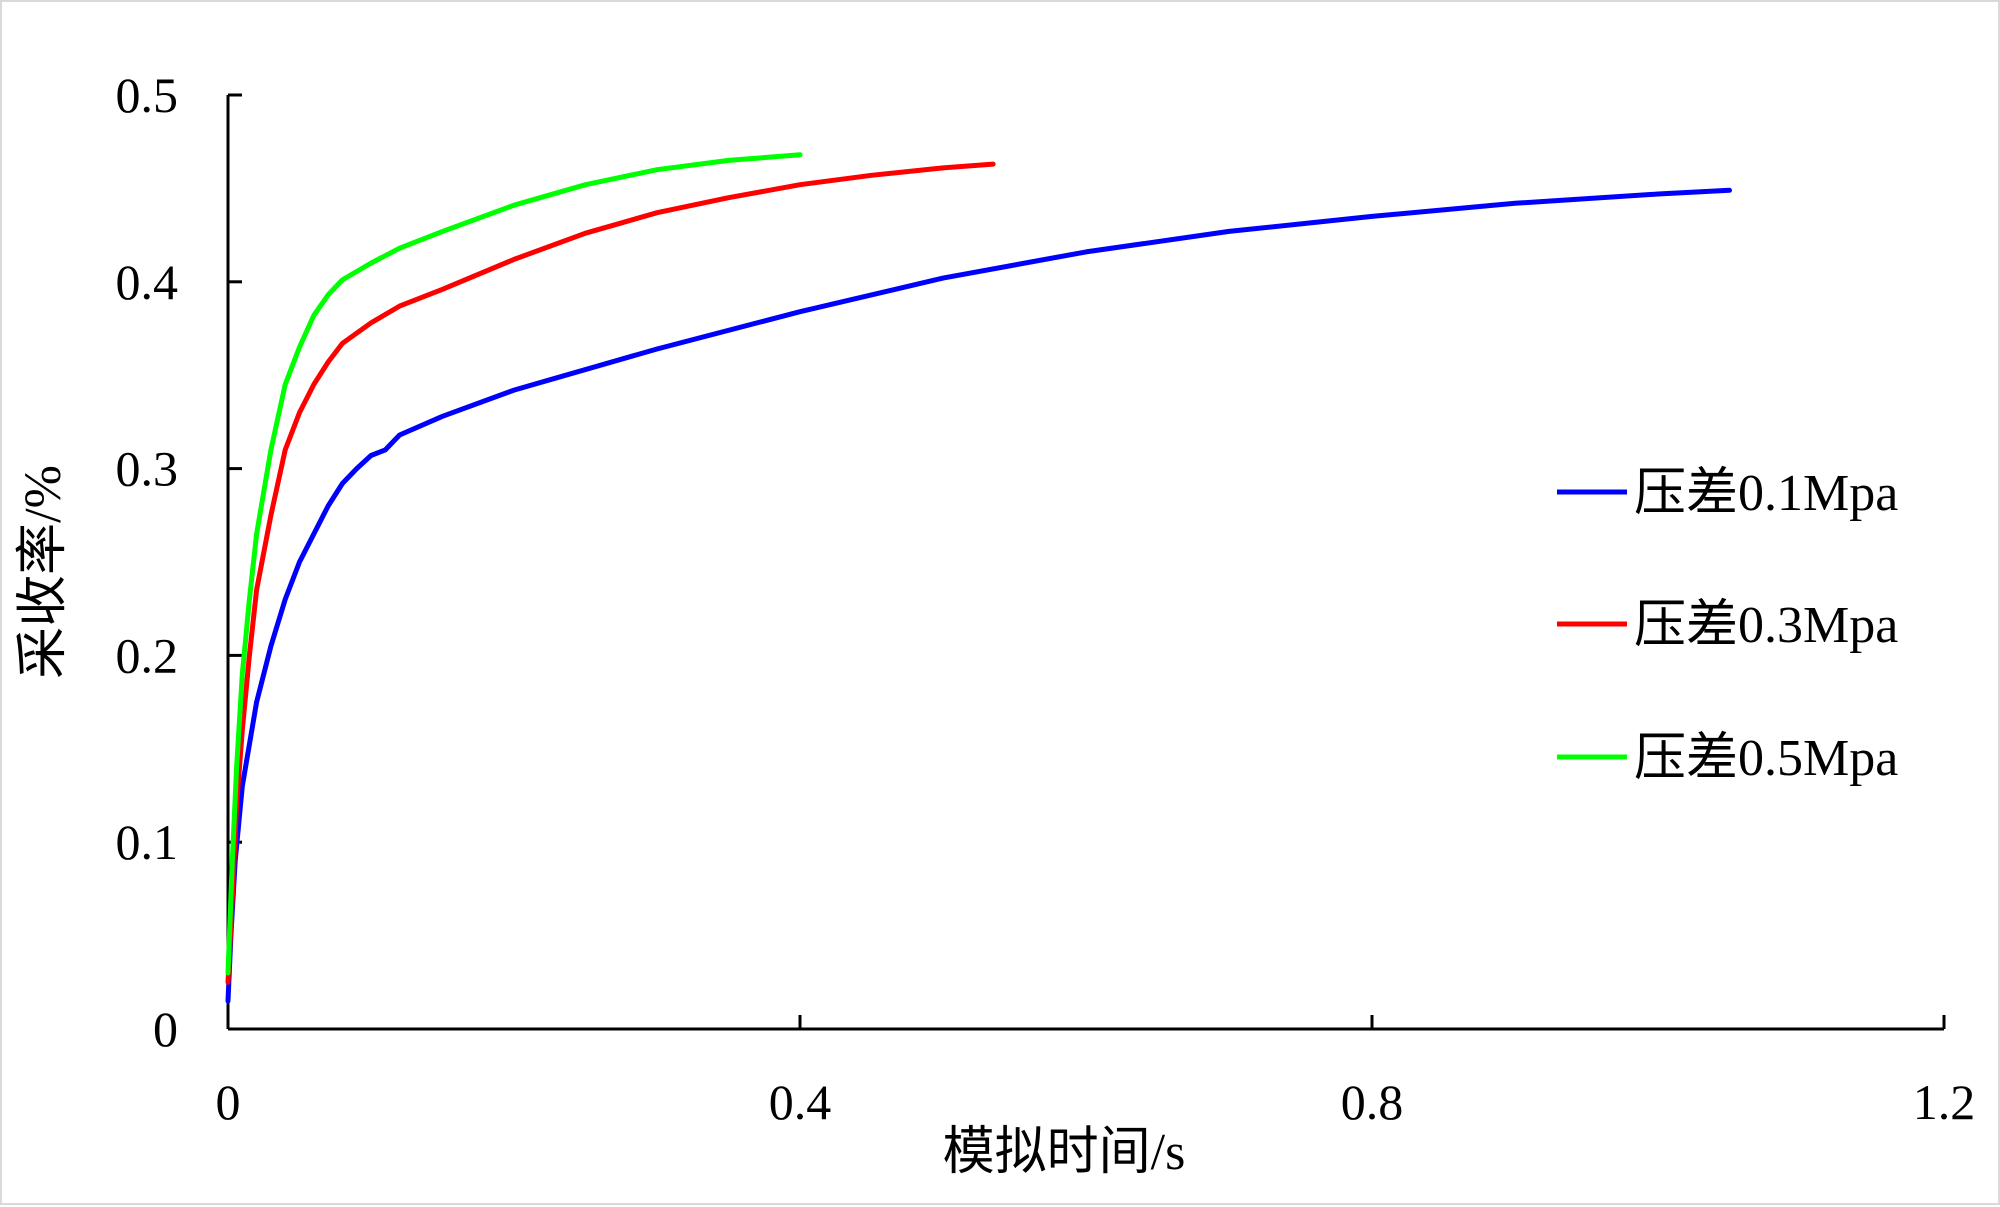  What do you see at coordinates (147, 95) in the screenshot?
I see `y-tick-label: 0.5` at bounding box center [147, 95].